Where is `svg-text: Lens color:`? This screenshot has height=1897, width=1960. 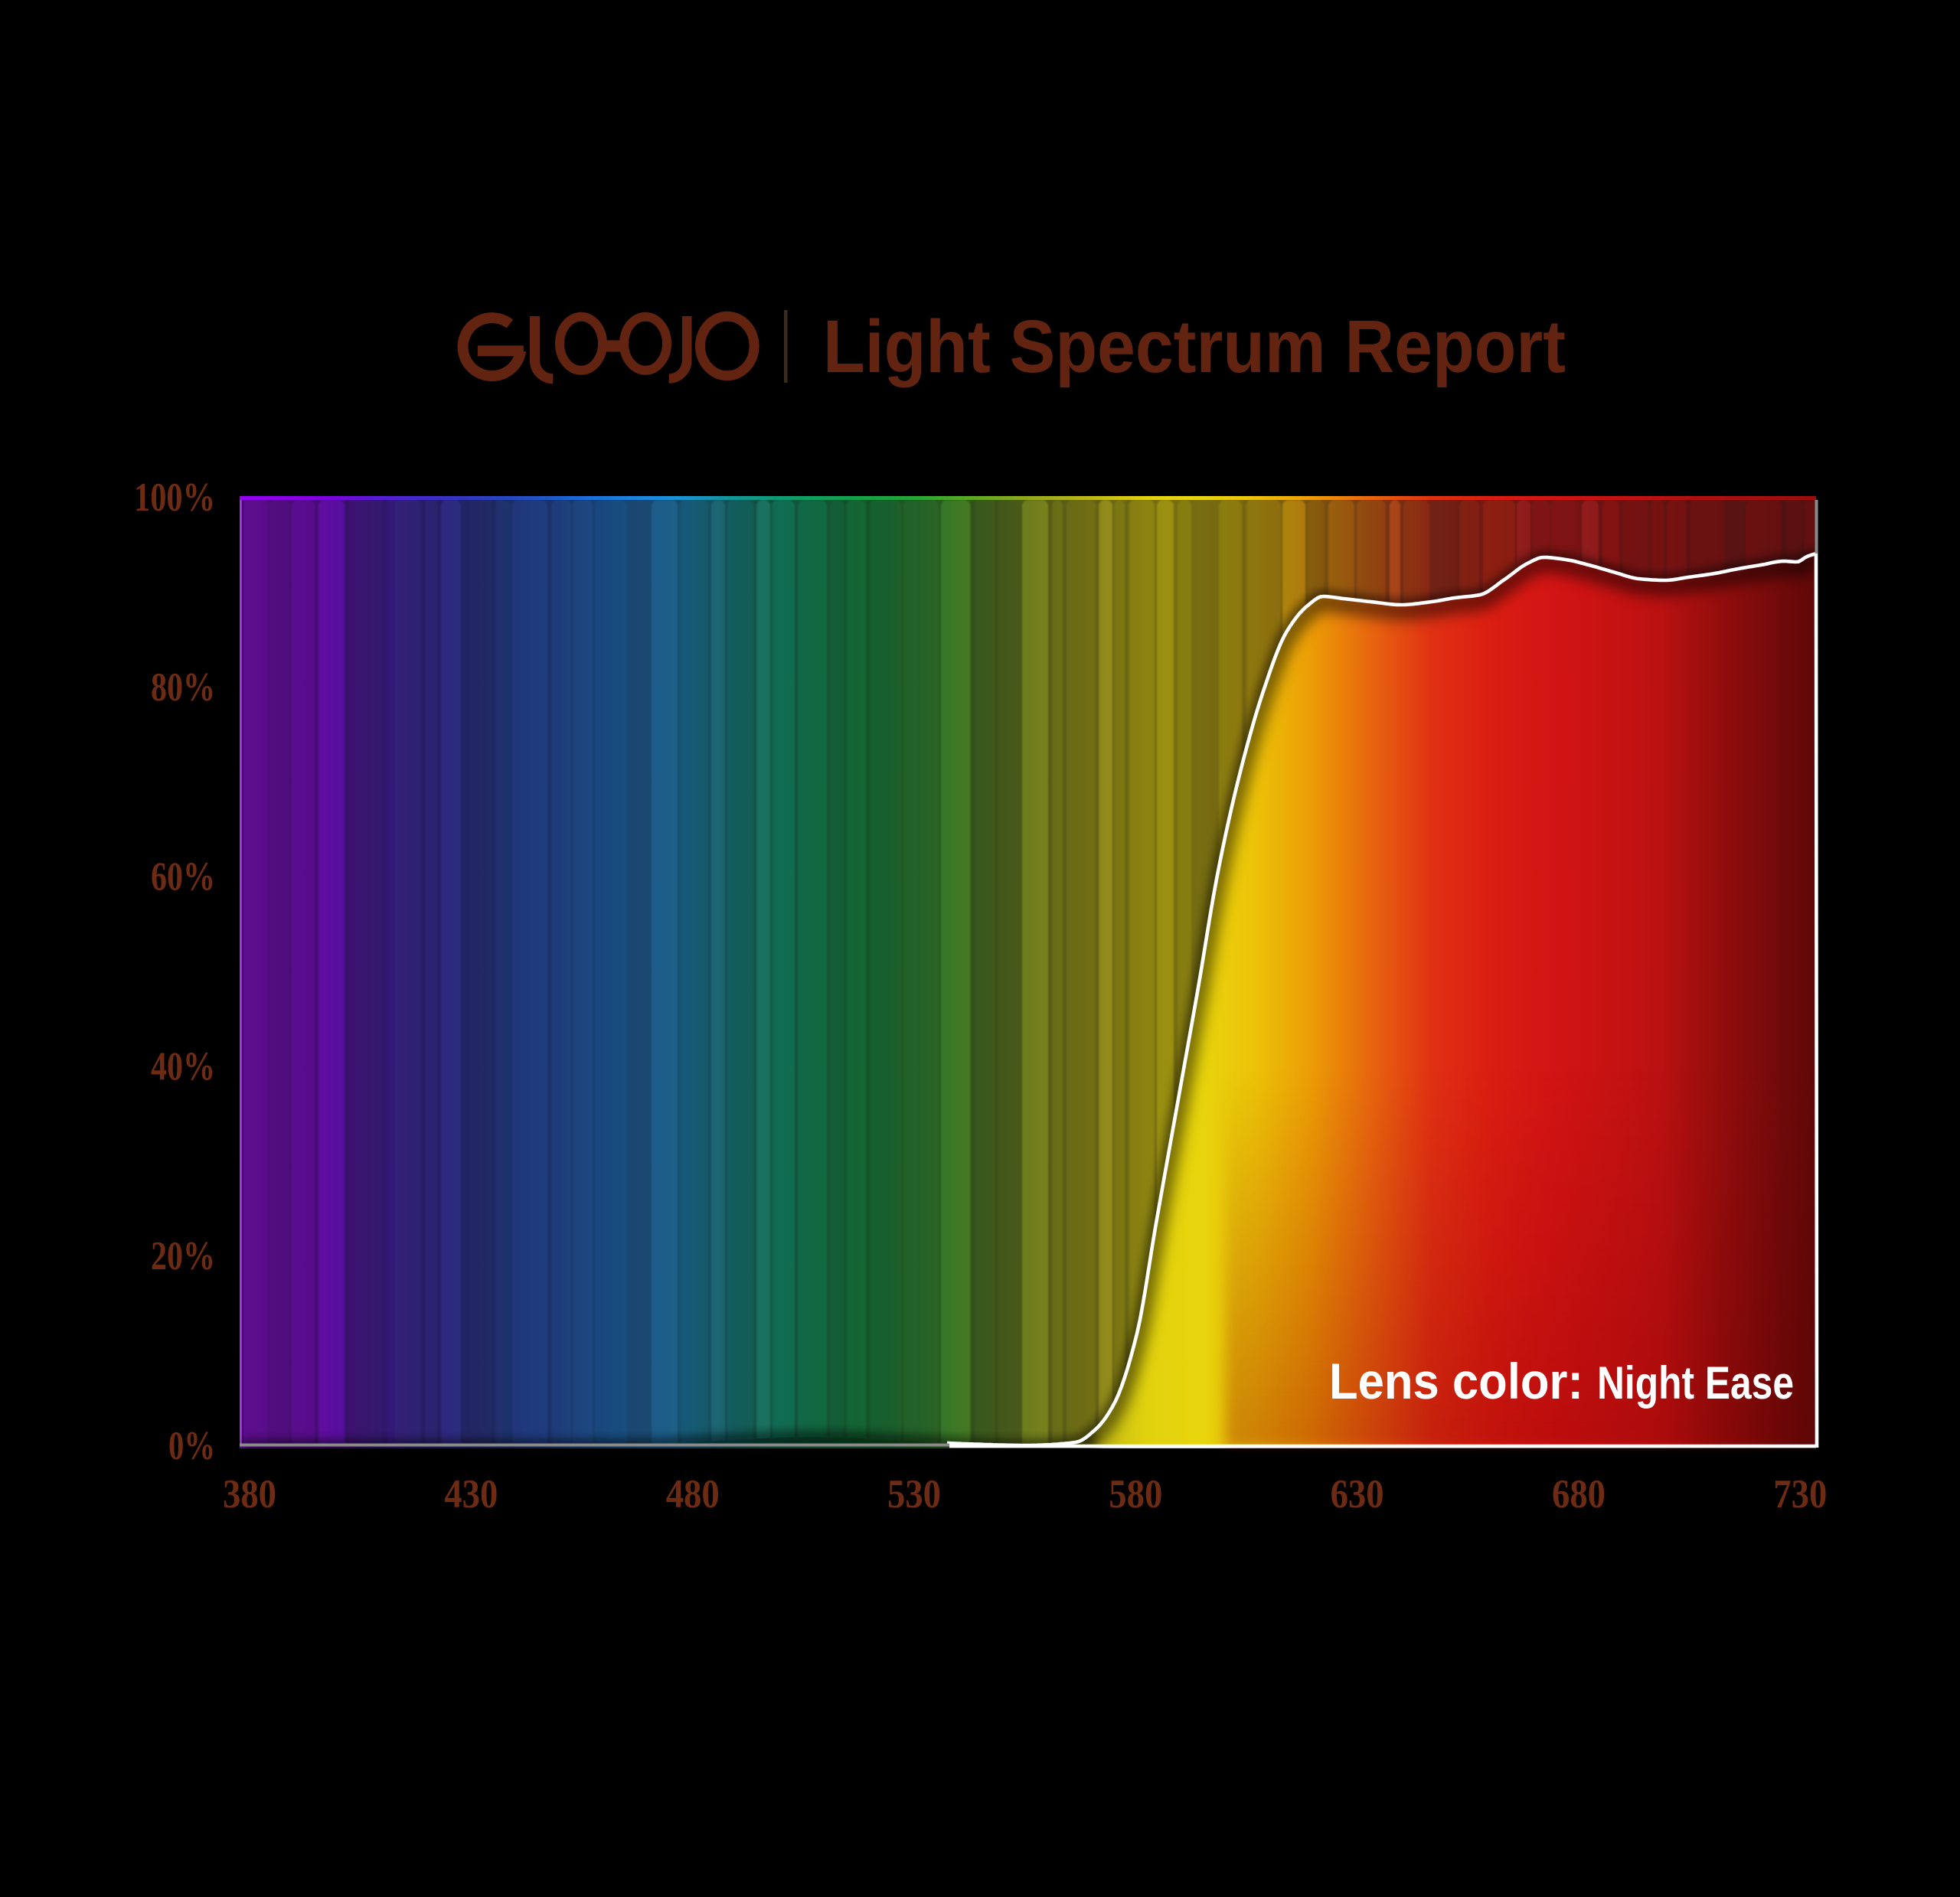
svg-text: Lens color: is located at coordinates (1456, 1381).